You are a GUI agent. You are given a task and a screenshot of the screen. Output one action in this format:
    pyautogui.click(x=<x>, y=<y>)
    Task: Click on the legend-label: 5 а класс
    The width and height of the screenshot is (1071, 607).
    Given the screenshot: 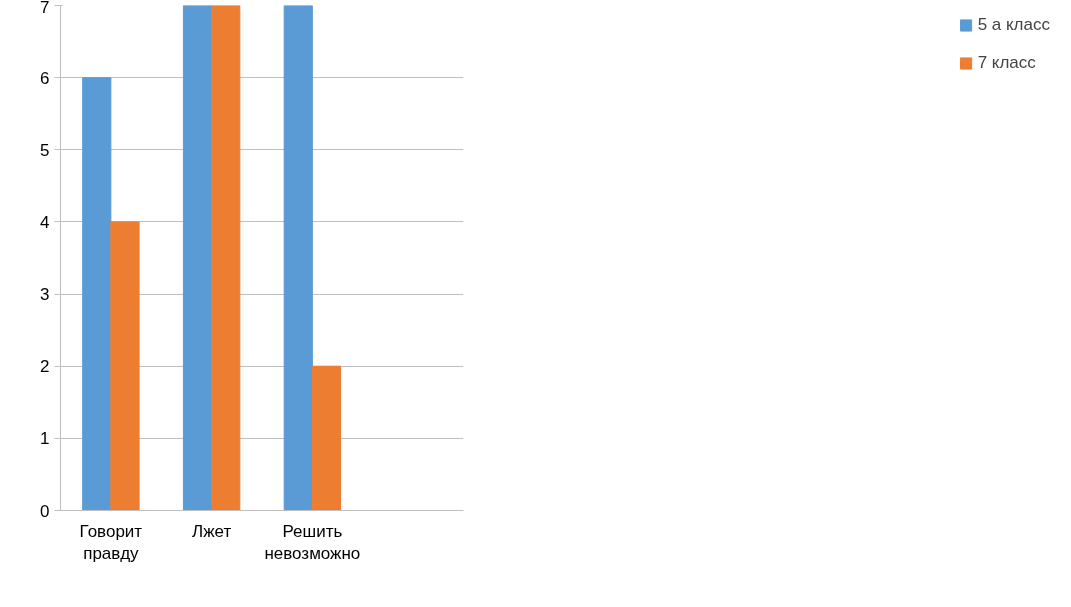 What is the action you would take?
    pyautogui.click(x=1013, y=25)
    